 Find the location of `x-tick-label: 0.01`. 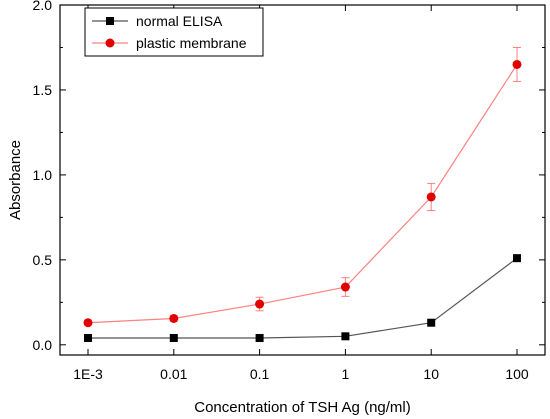

x-tick-label: 0.01 is located at coordinates (173, 374).